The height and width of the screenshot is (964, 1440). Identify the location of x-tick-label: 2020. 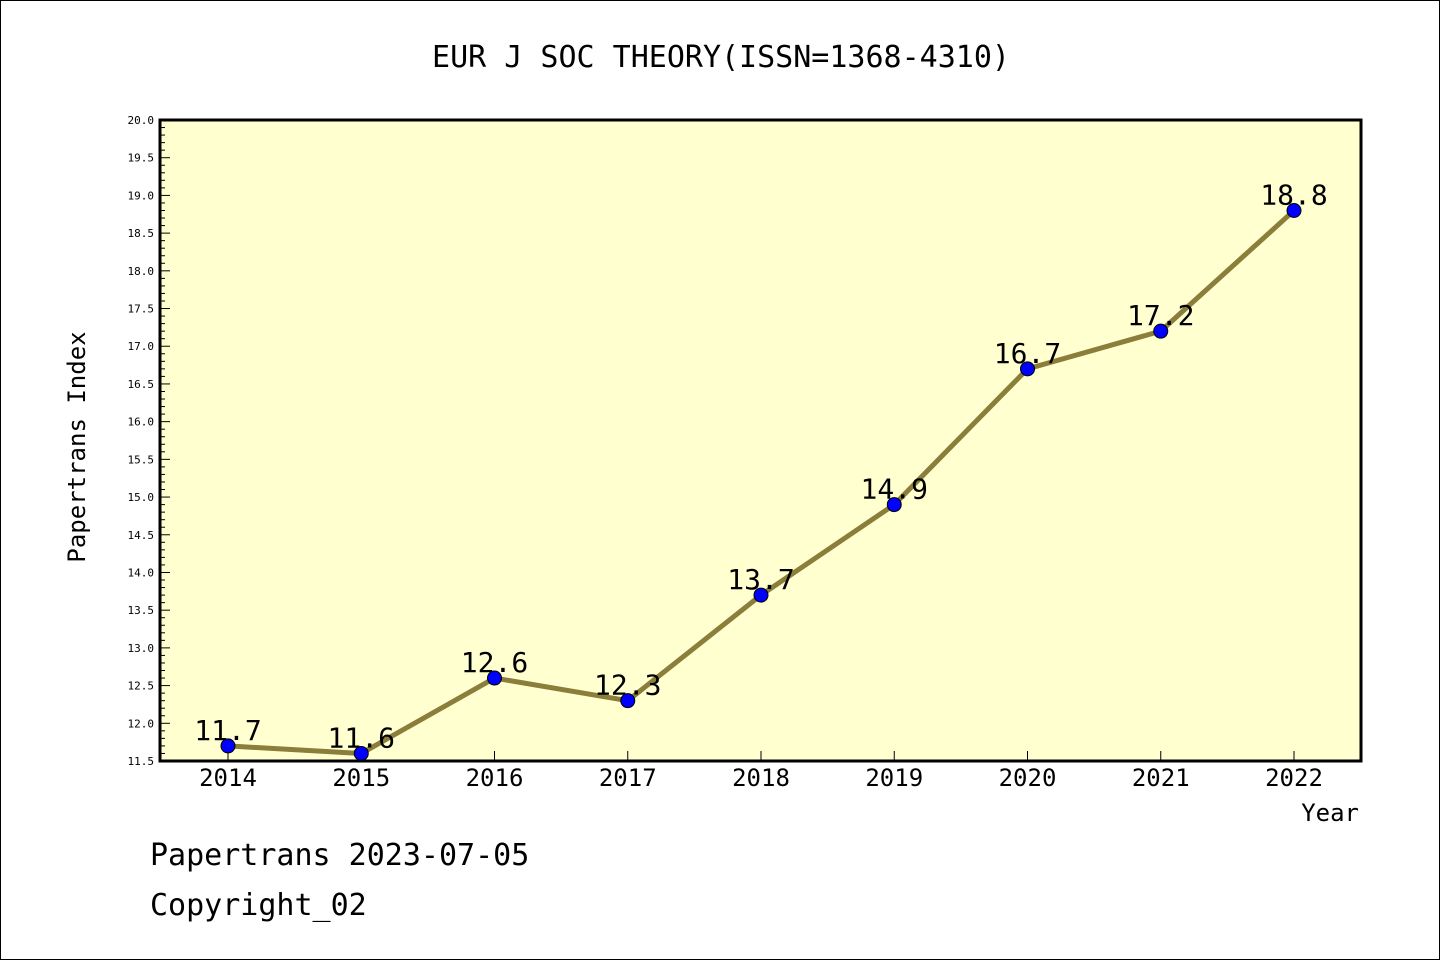
(1028, 778).